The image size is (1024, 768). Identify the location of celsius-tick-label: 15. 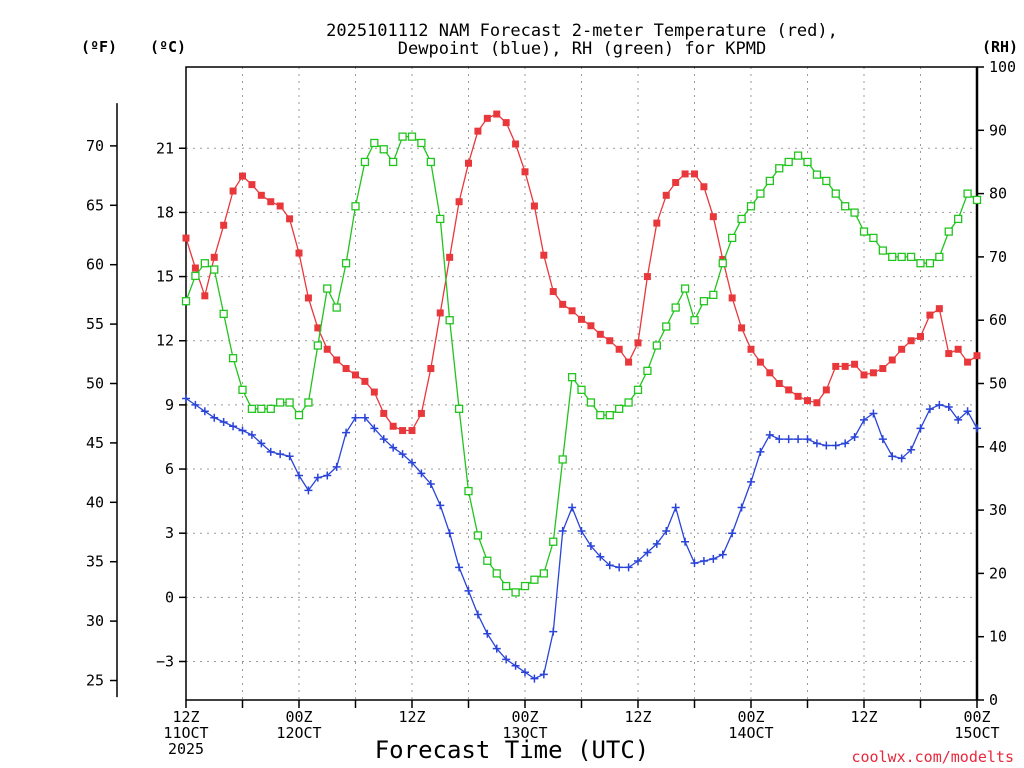
(165, 277).